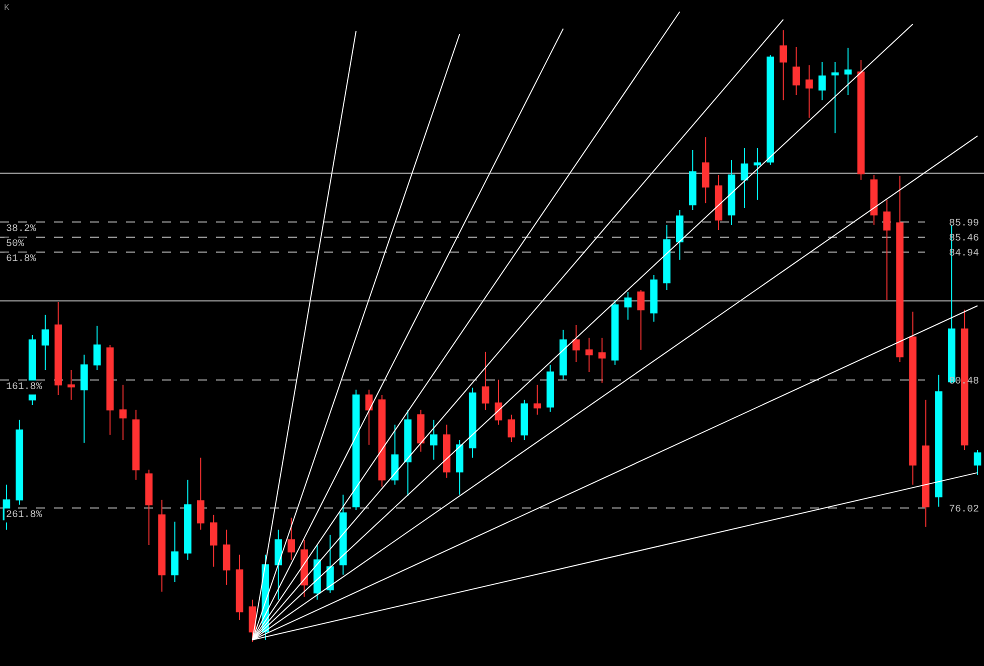 The image size is (984, 666). What do you see at coordinates (21, 259) in the screenshot?
I see `annotation: 61.8%` at bounding box center [21, 259].